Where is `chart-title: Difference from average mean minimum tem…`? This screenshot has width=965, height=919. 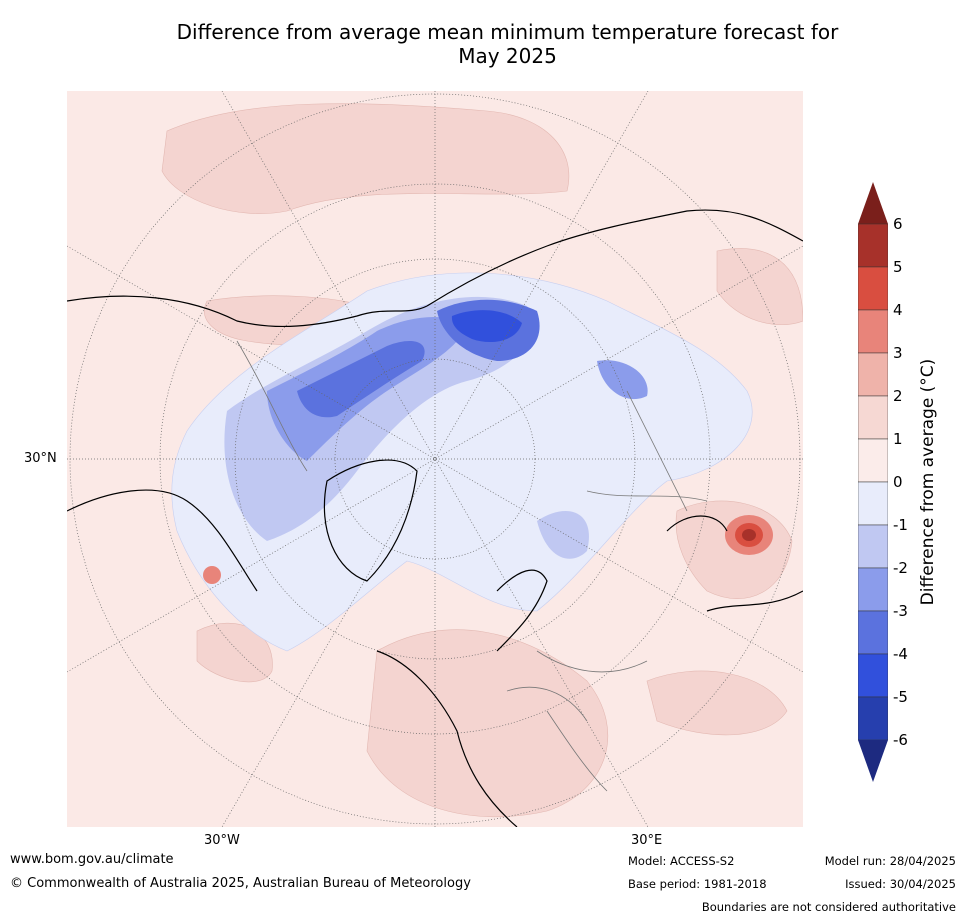
chart-title: Difference from average mean minimum tem… is located at coordinates (507, 44).